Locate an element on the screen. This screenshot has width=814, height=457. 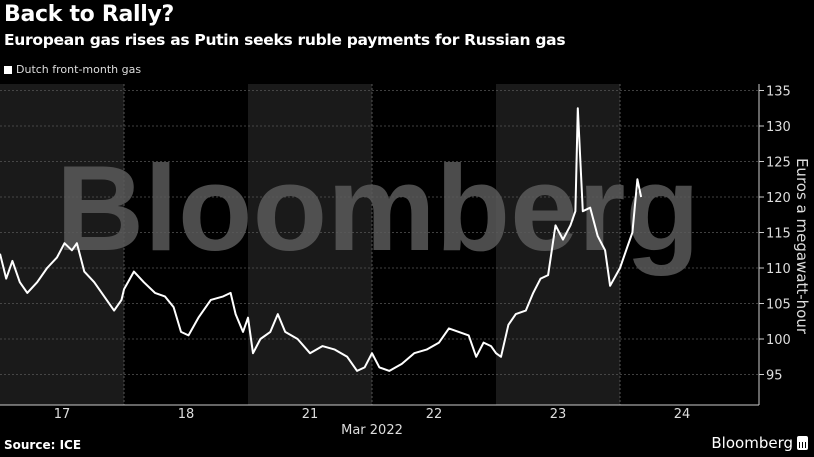
x-tick-label: 23 is located at coordinates (558, 414).